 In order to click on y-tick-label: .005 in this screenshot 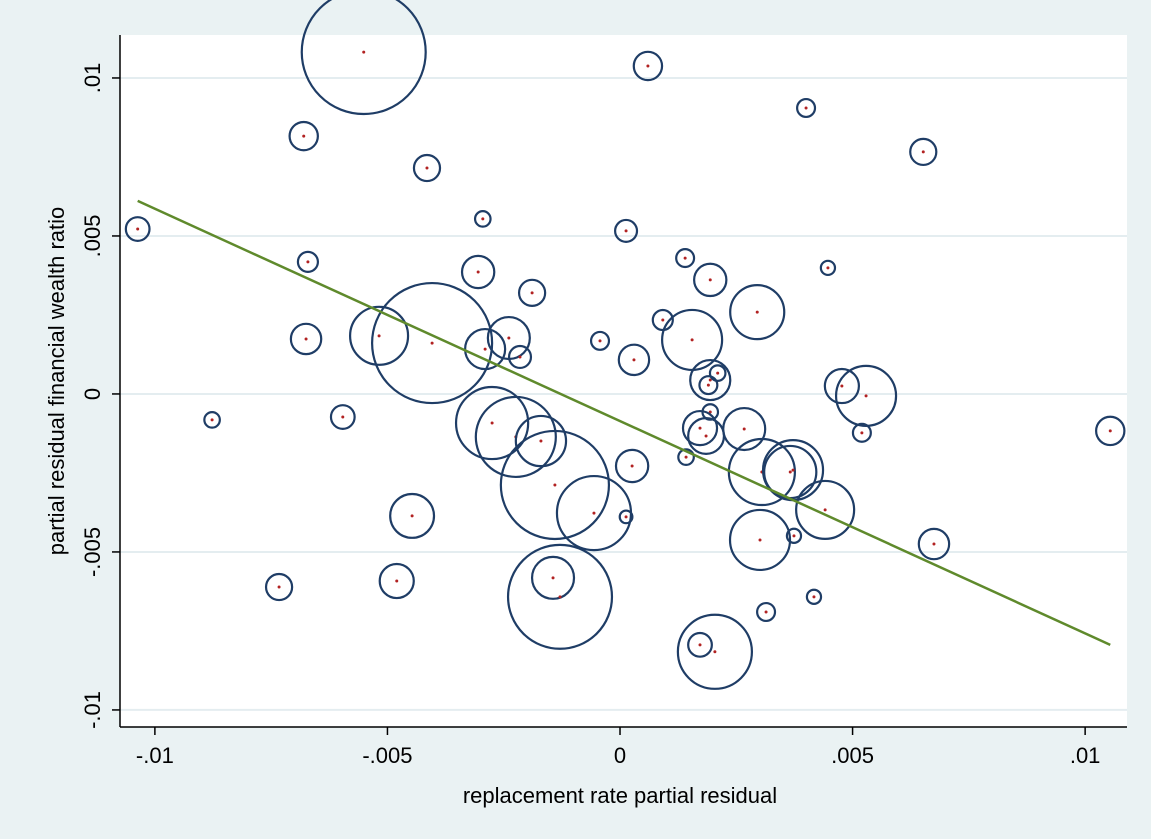, I will do `click(92, 236)`.